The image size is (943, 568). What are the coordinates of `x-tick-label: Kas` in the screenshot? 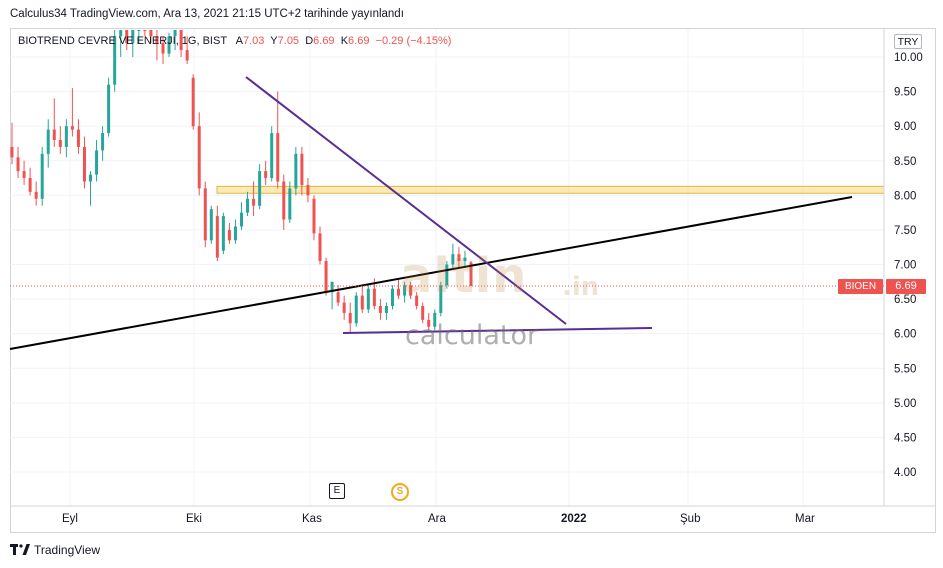 It's located at (312, 519).